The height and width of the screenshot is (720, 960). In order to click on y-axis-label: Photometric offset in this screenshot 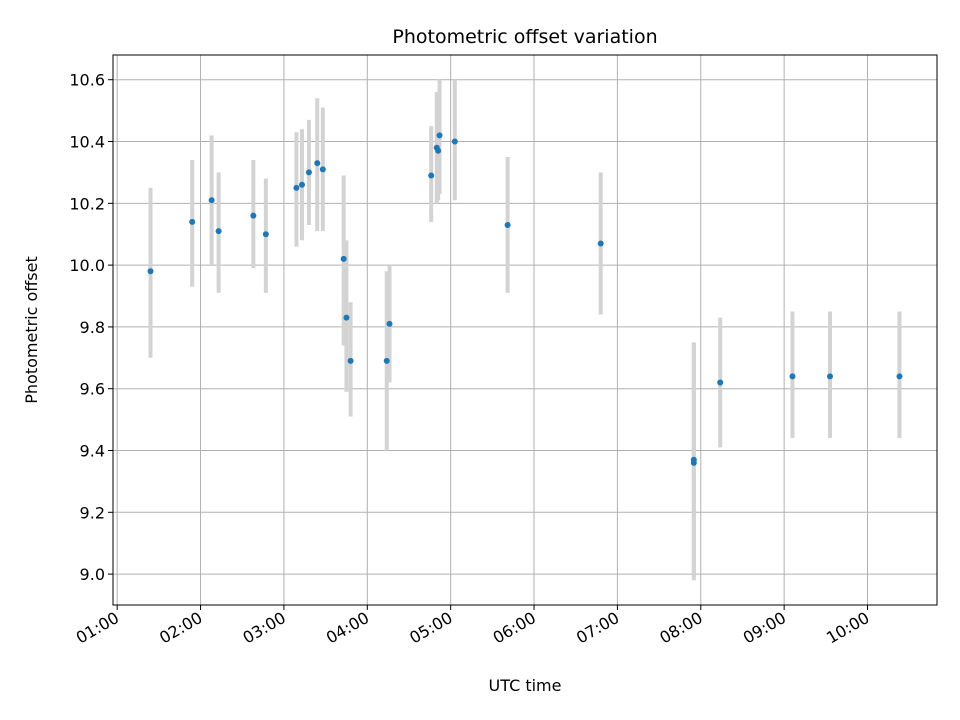, I will do `click(31, 330)`.